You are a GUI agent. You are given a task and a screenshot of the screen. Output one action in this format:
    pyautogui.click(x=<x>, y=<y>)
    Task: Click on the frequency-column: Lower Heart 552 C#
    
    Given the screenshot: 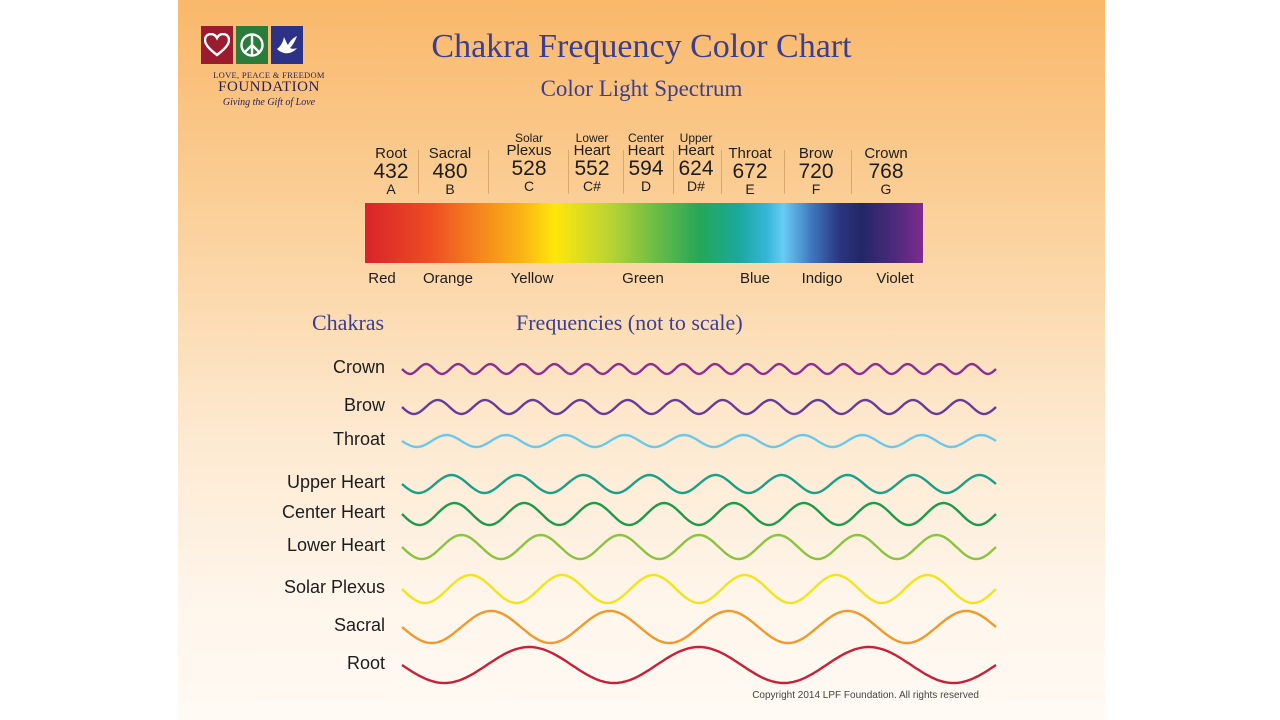 What is the action you would take?
    pyautogui.click(x=592, y=162)
    